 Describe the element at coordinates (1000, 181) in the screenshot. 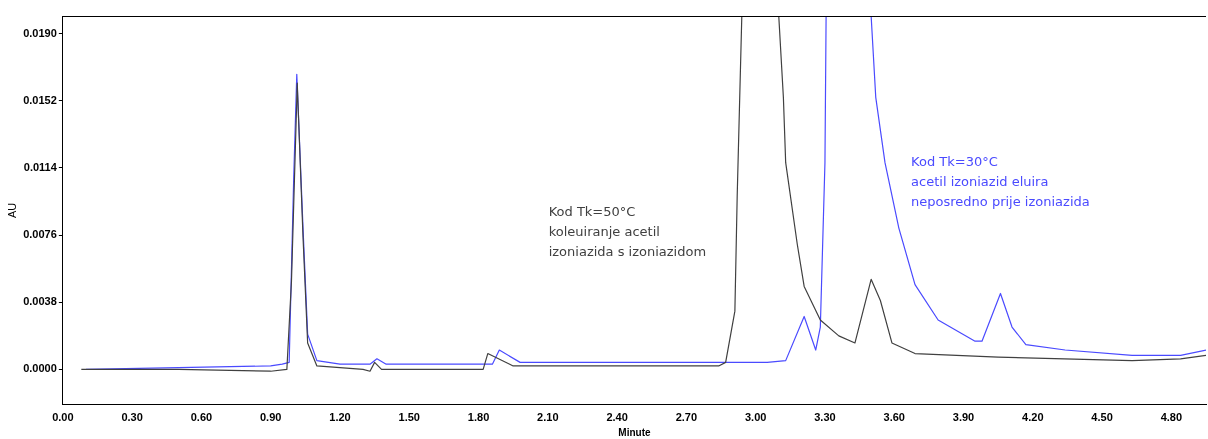

I see `annotation: Kod Tk=30°C acetil izoniazid eluira neposredno prije izoniazida` at that location.